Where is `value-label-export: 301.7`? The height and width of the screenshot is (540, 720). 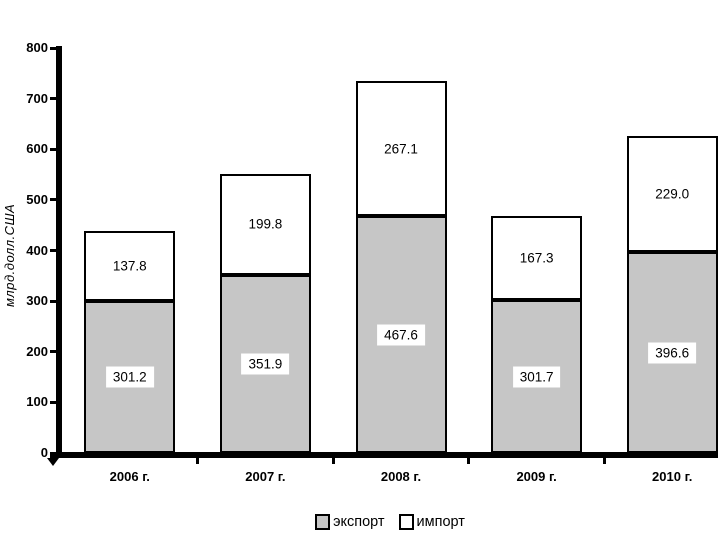
value-label-export: 301.7 is located at coordinates (536, 377).